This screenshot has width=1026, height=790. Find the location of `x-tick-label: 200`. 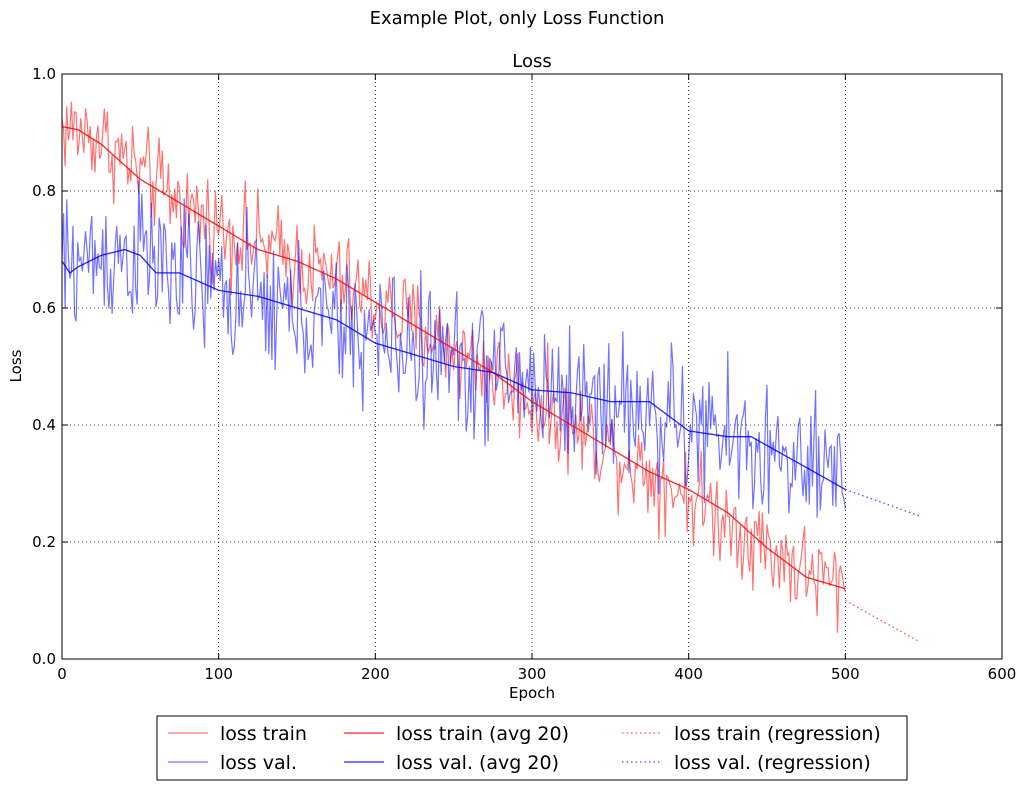

x-tick-label: 200 is located at coordinates (375, 674).